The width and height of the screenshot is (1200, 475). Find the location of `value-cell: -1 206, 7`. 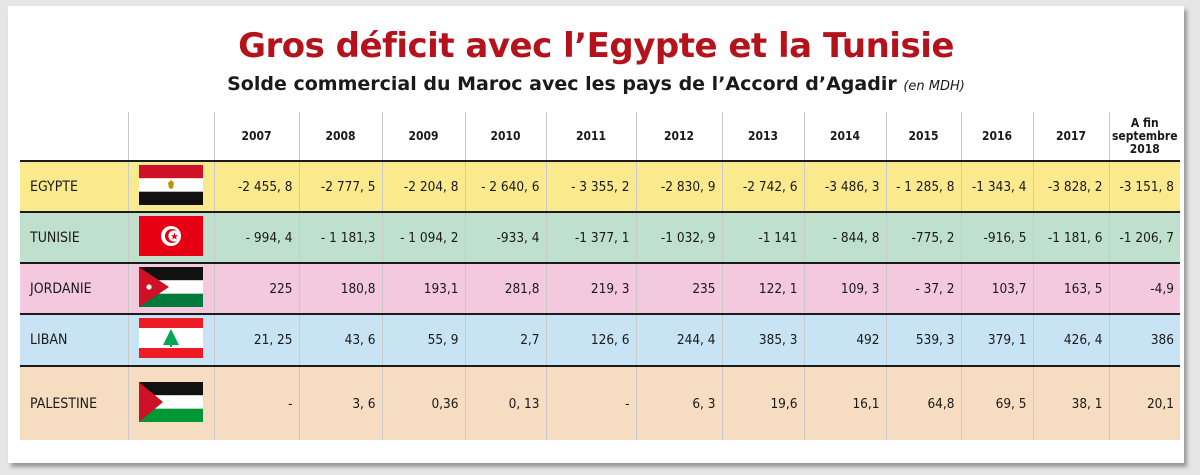

value-cell: -1 206, 7 is located at coordinates (1144, 237).